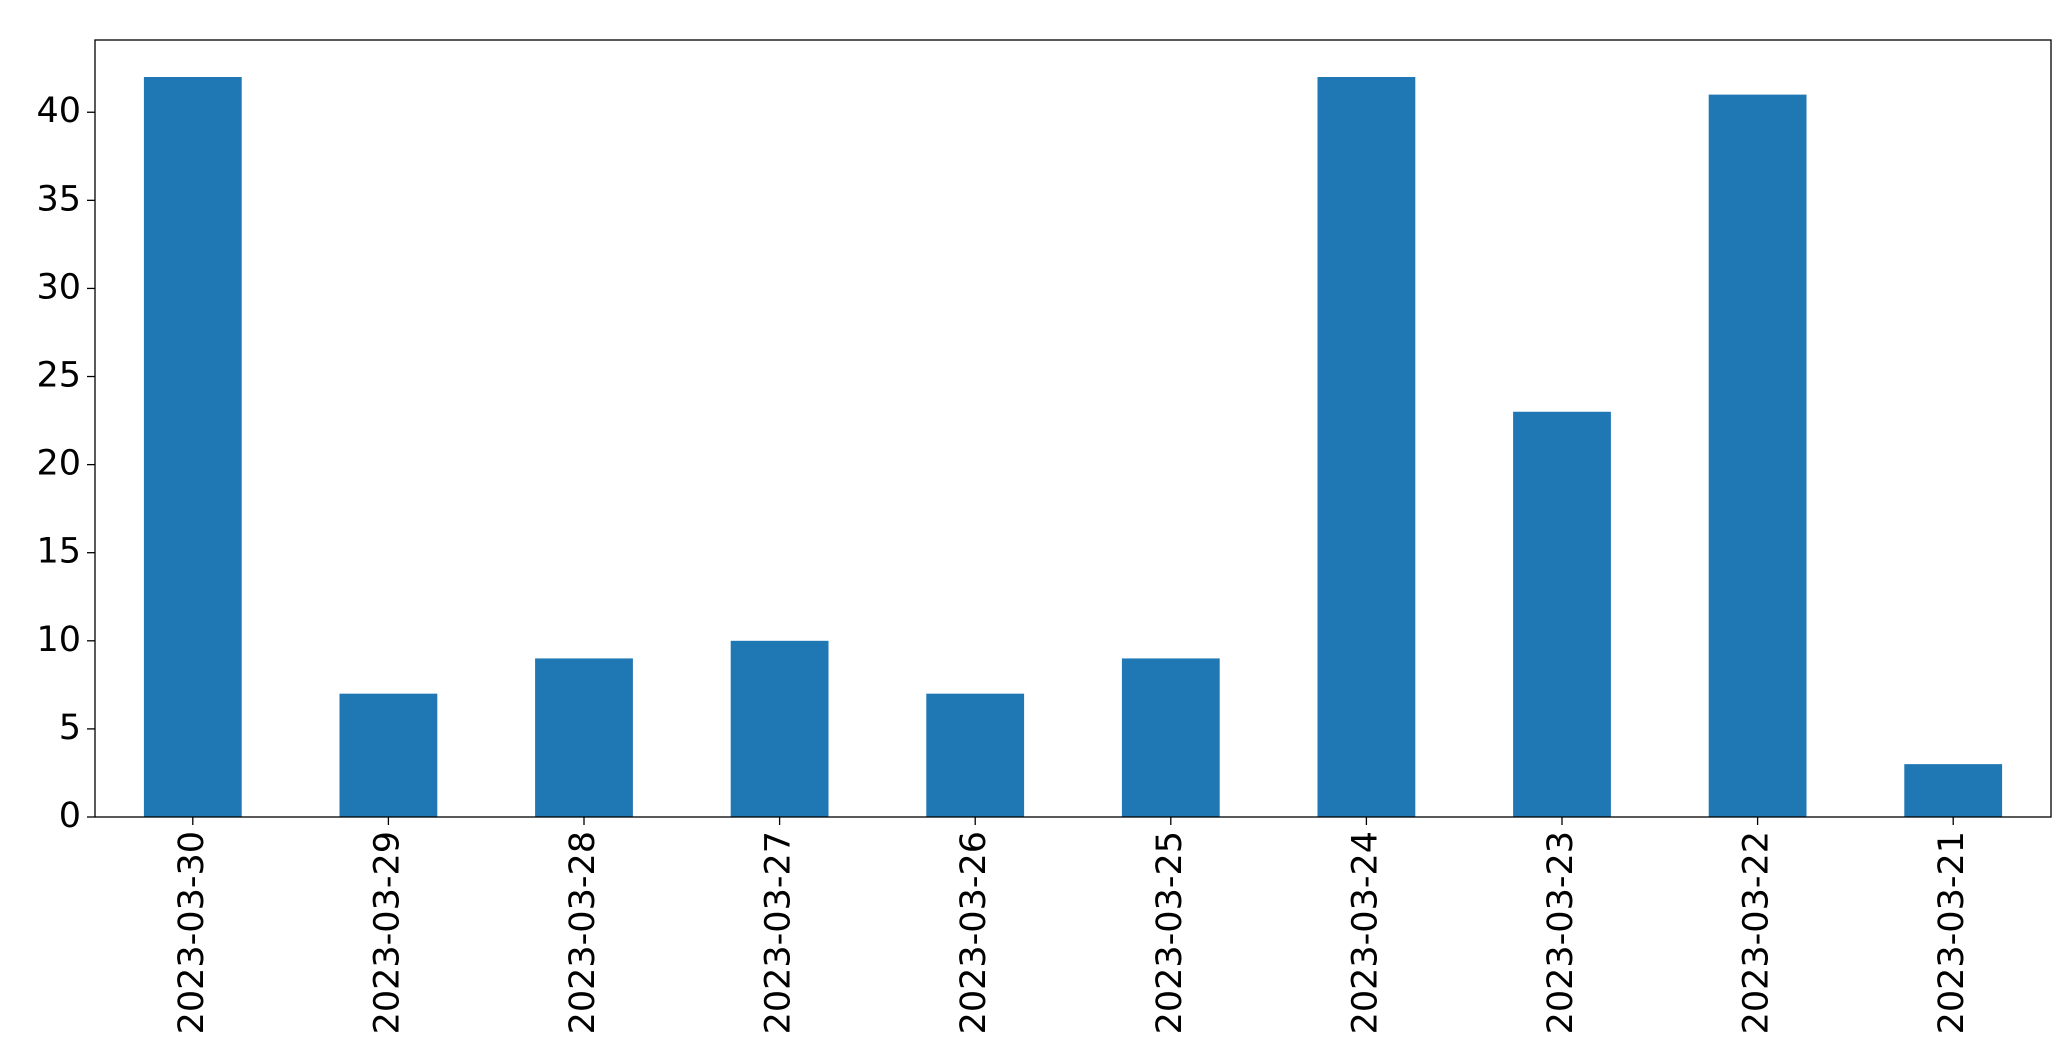 The image size is (2071, 1061). What do you see at coordinates (387, 932) in the screenshot?
I see `x-tick-label: 2023-03-29` at bounding box center [387, 932].